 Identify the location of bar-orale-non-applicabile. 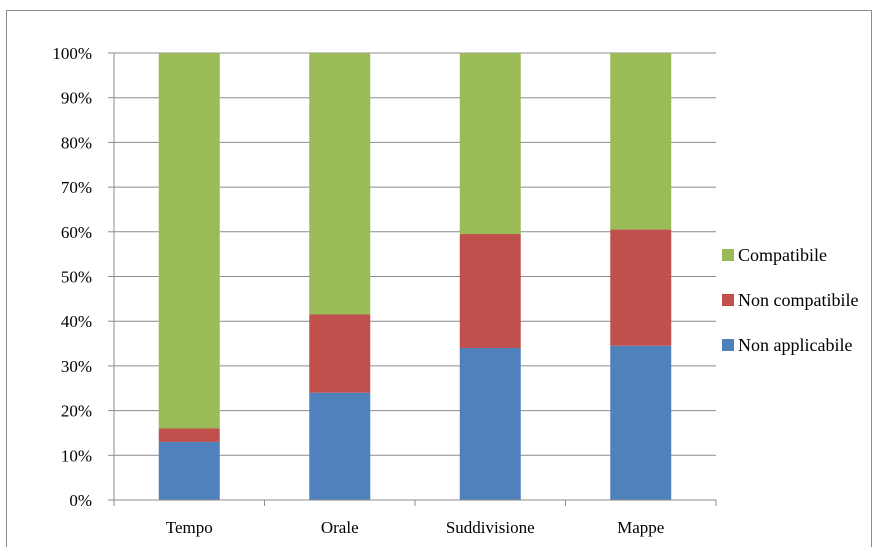
(340, 446).